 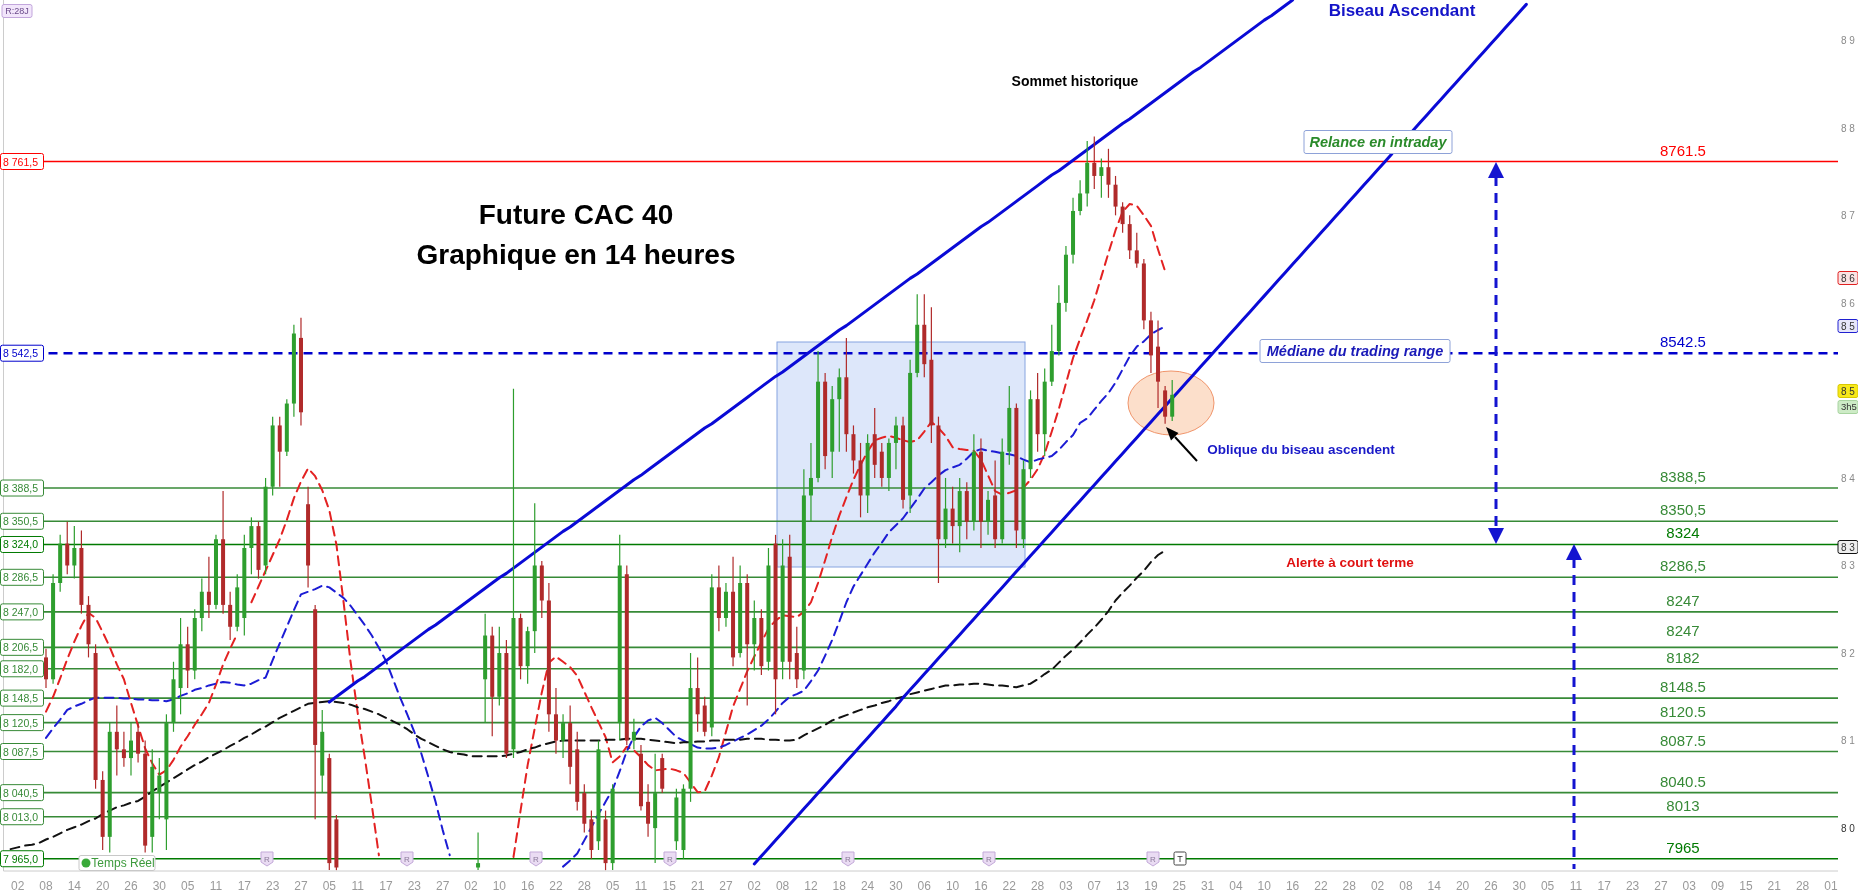 What do you see at coordinates (123, 863) in the screenshot?
I see `annotation: Temps Réel` at bounding box center [123, 863].